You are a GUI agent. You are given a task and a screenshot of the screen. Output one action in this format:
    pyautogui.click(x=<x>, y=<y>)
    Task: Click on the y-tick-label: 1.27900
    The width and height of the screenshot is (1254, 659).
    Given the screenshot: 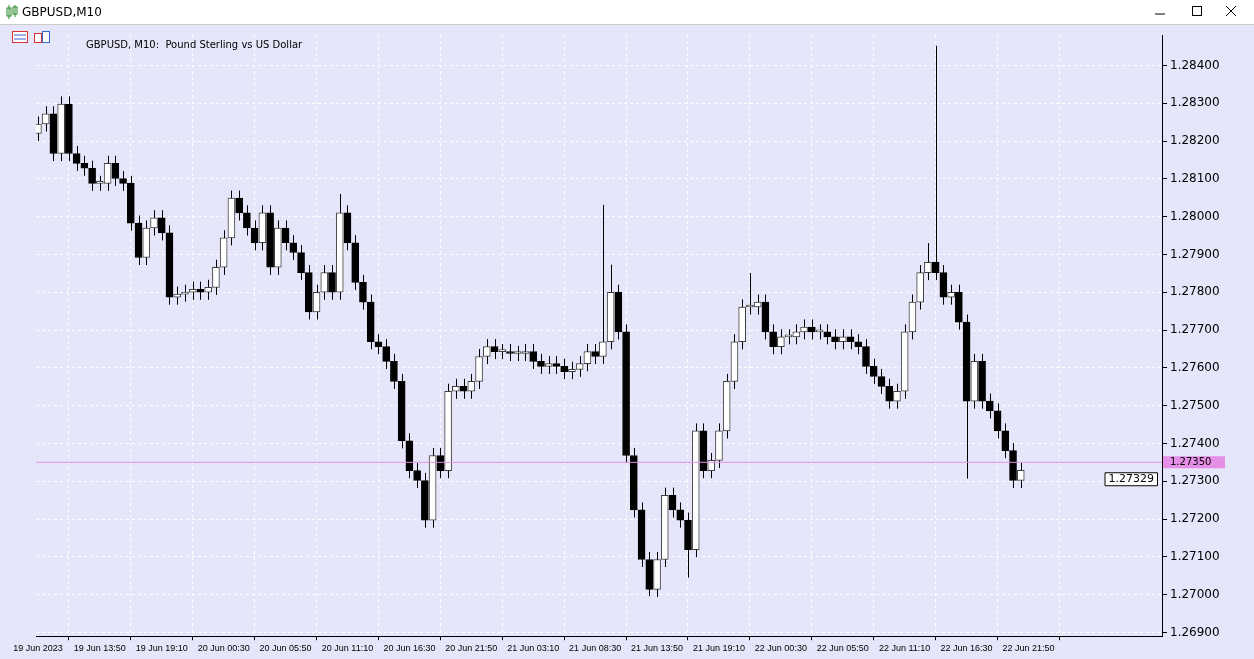 What is the action you would take?
    pyautogui.click(x=1195, y=253)
    